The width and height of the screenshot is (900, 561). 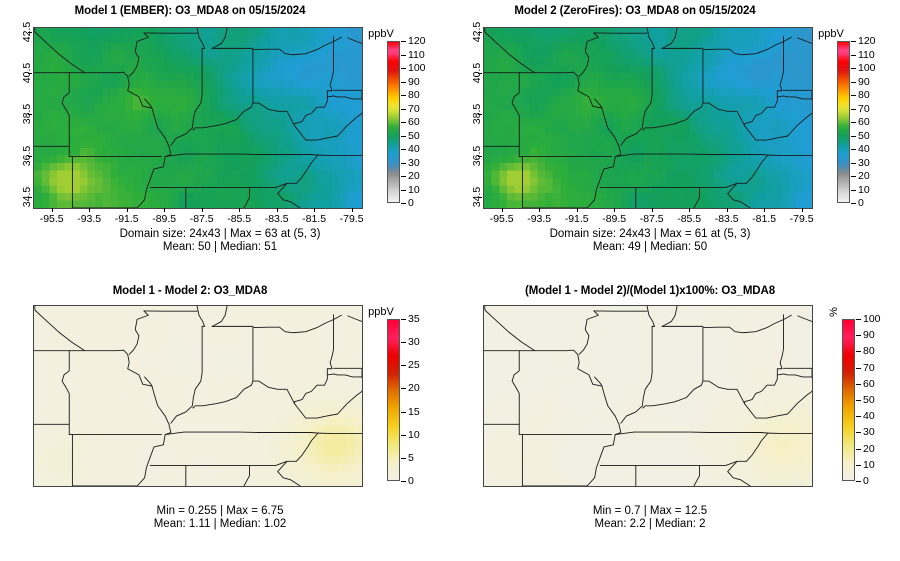 What do you see at coordinates (650, 511) in the screenshot?
I see `caption-percent-difference-line1: Min = 0.7 | Max = 12.5` at bounding box center [650, 511].